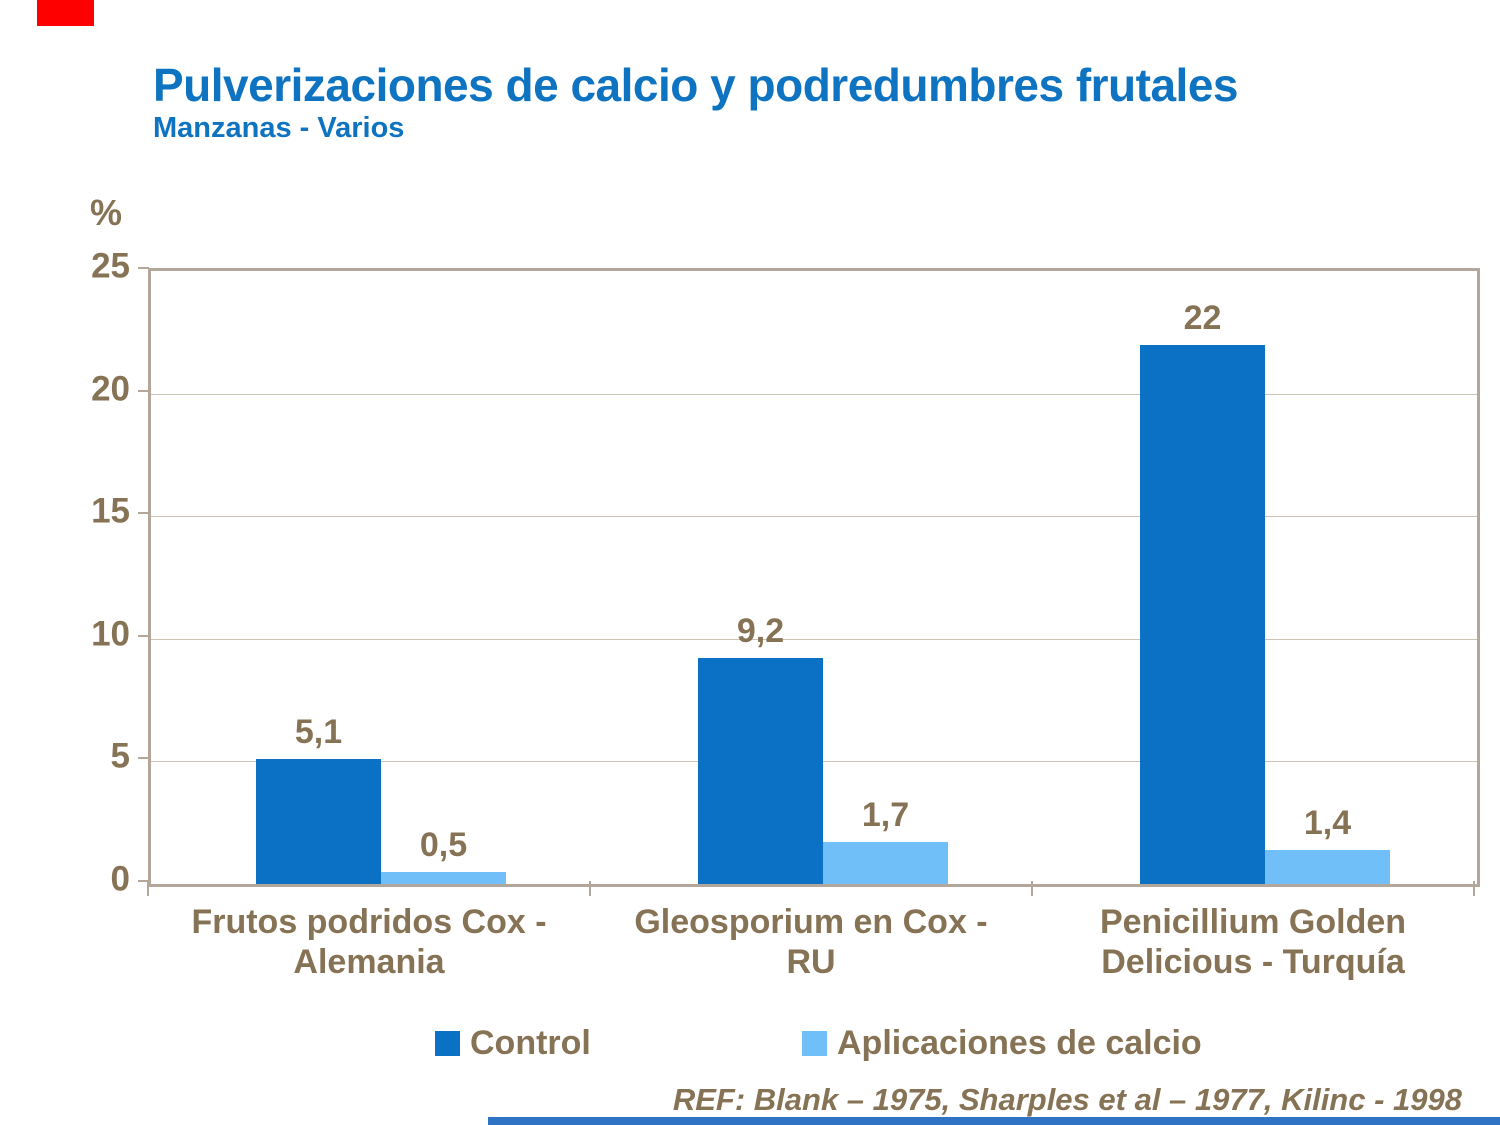 This screenshot has width=1500, height=1125. Describe the element at coordinates (1202, 317) in the screenshot. I see `bar-value-label: 22` at that location.